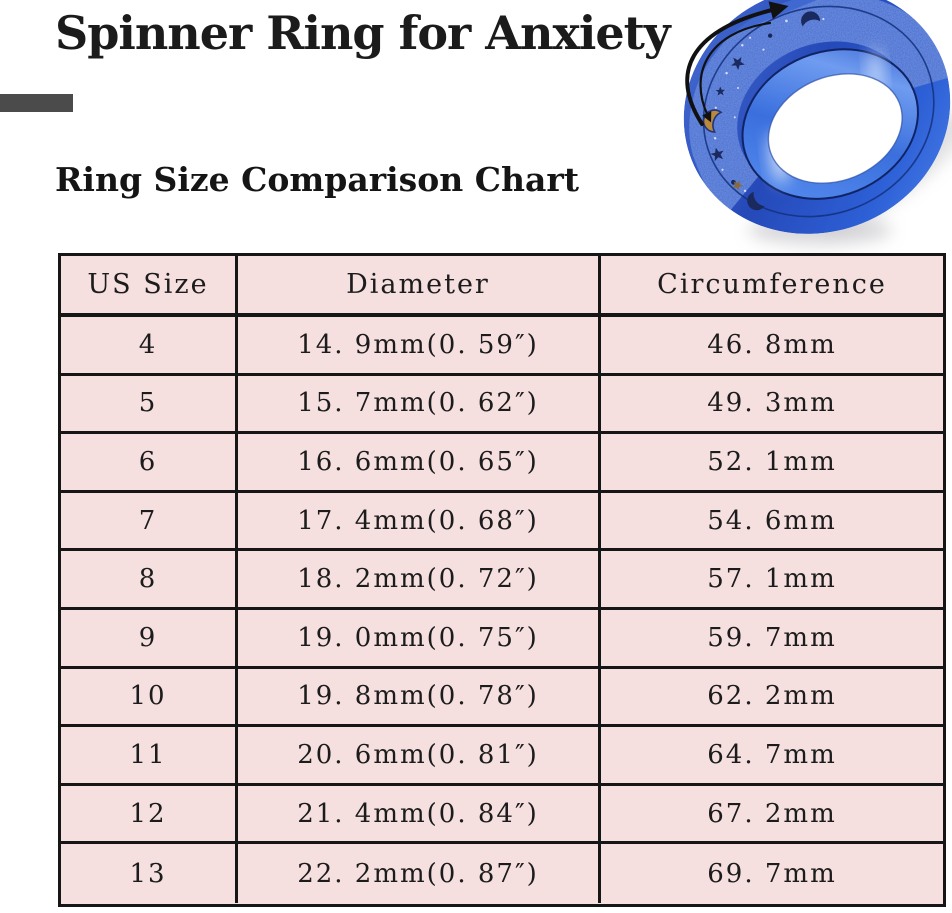  Describe the element at coordinates (363, 33) in the screenshot. I see `page-title: Spinner Ring for Anxiety` at that location.